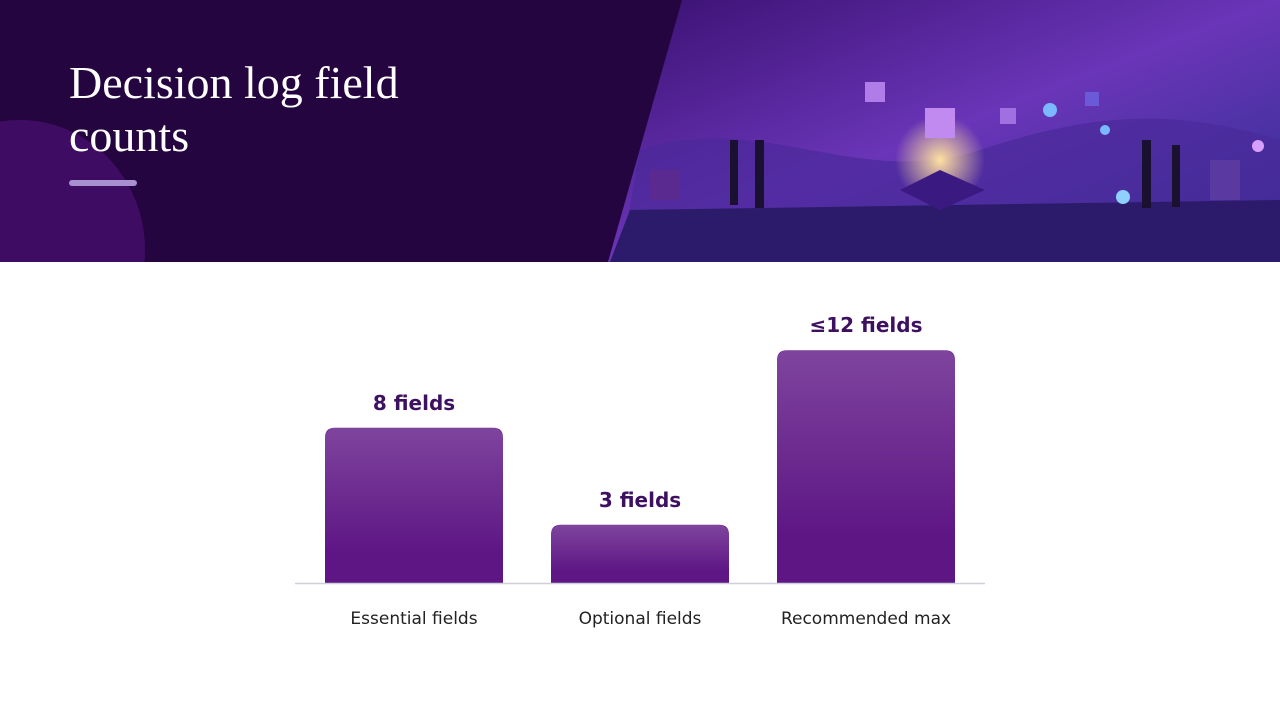  Describe the element at coordinates (866, 619) in the screenshot. I see `category-label: Recommended max` at that location.